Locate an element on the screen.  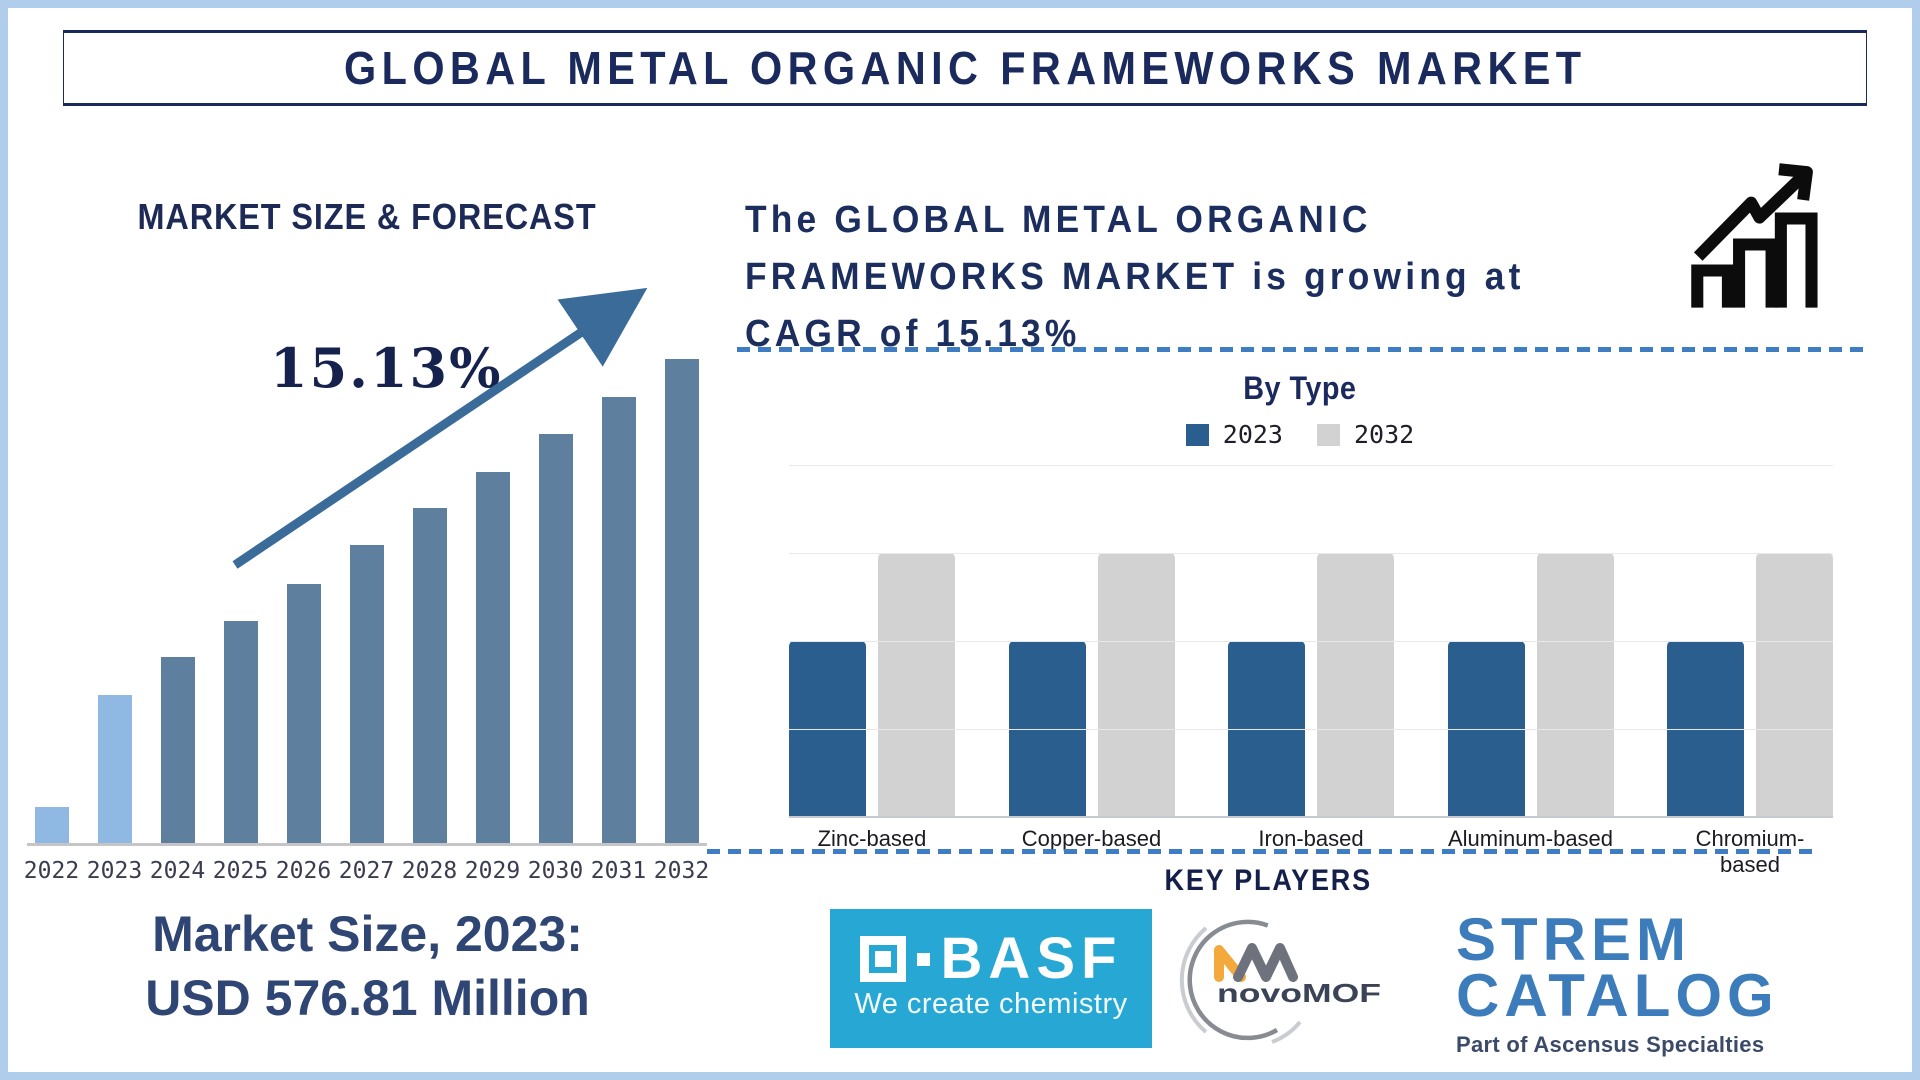
year-label-2023: 2023 is located at coordinates (114, 871).